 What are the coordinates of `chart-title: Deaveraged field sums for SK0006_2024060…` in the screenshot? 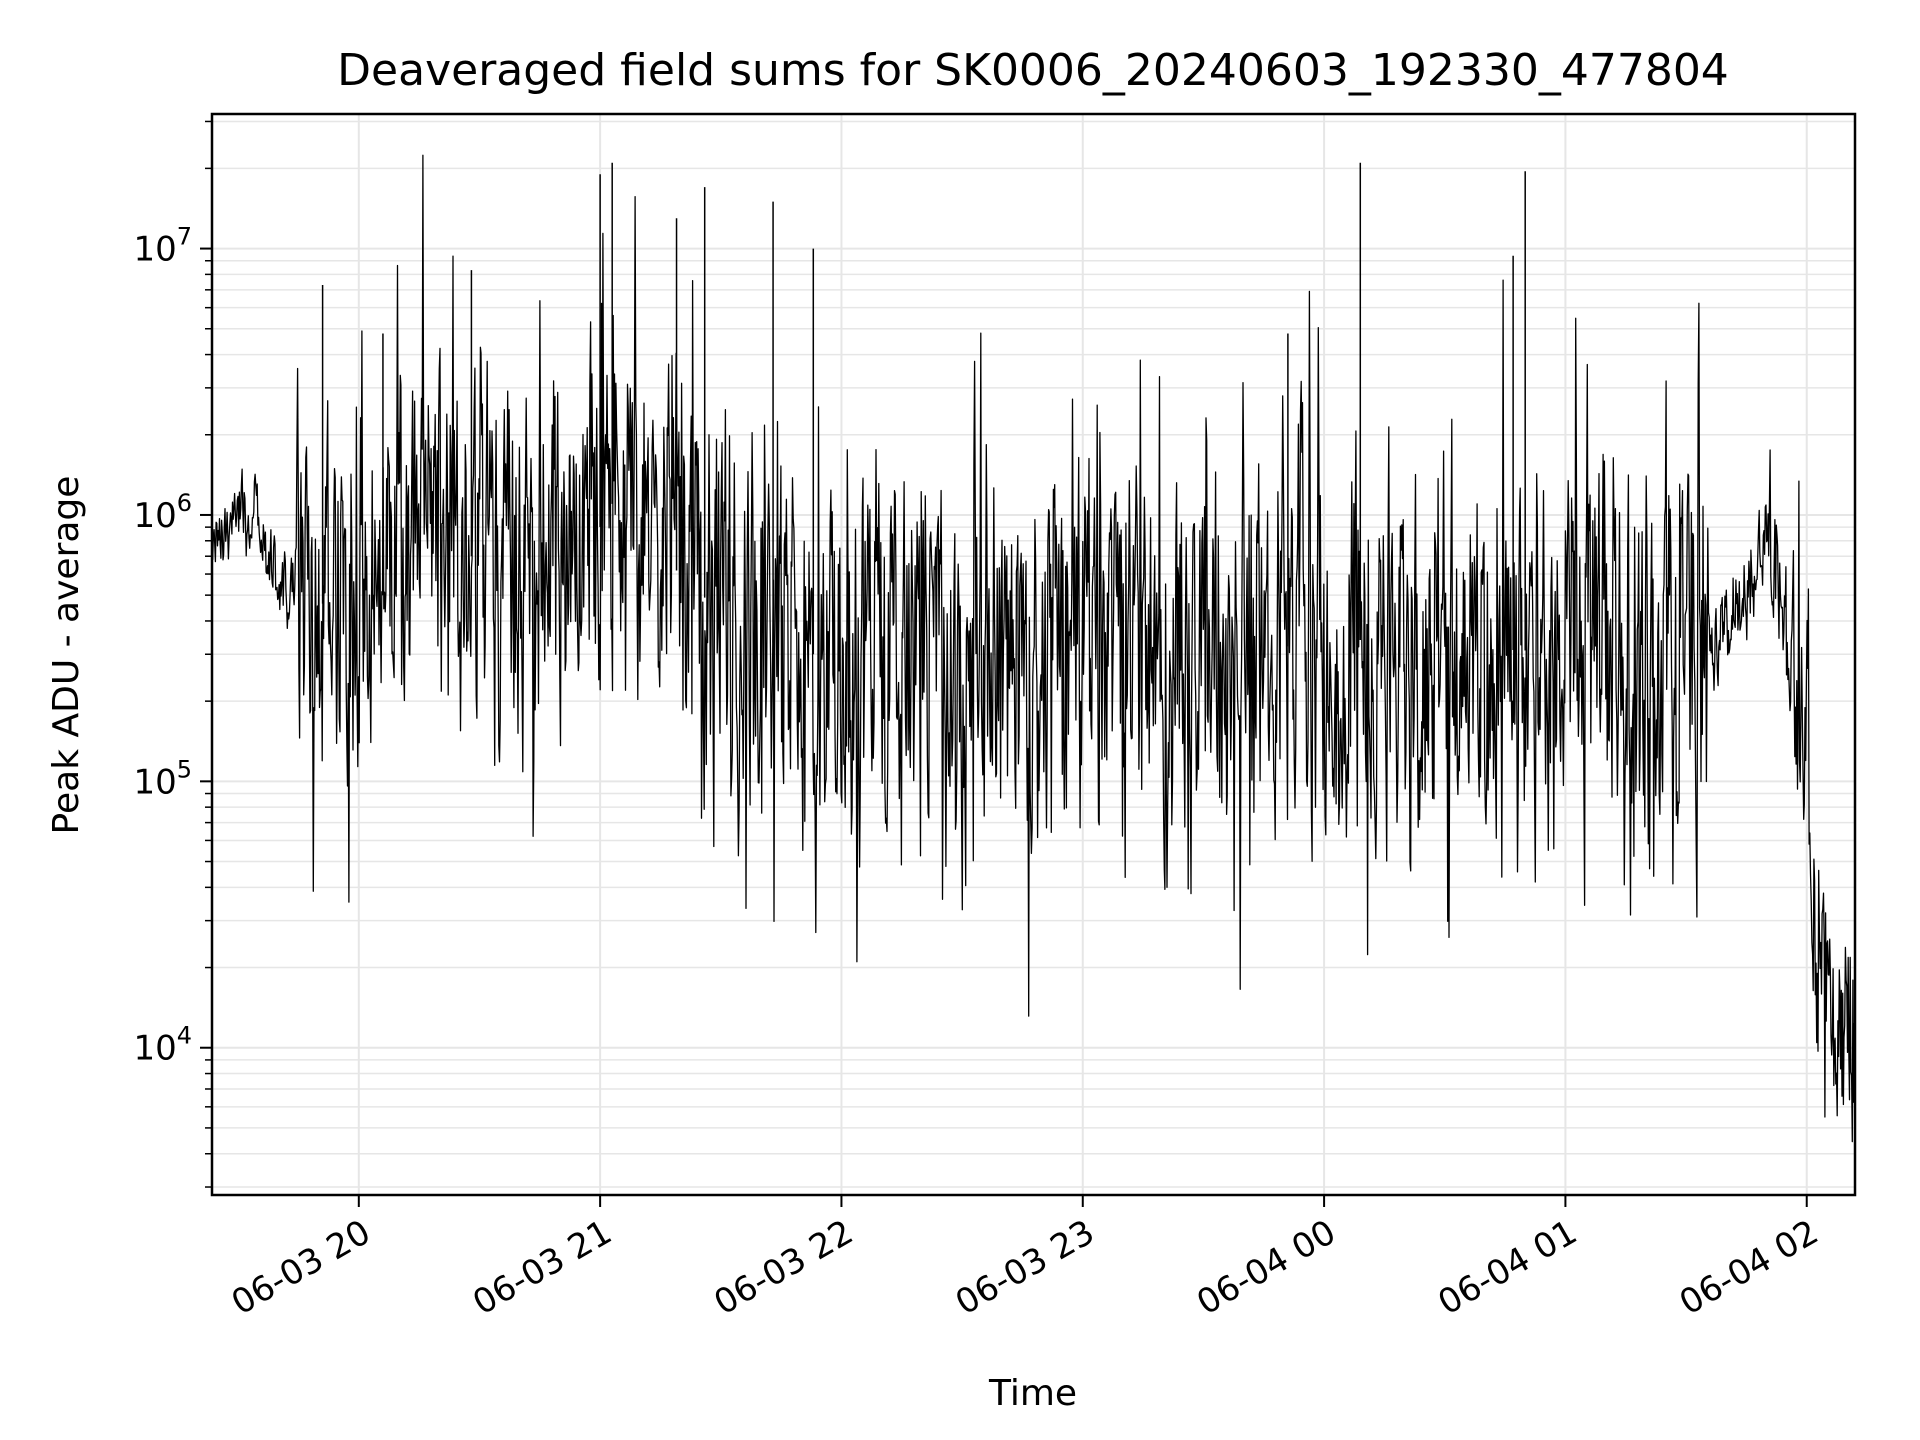 It's located at (1033, 70).